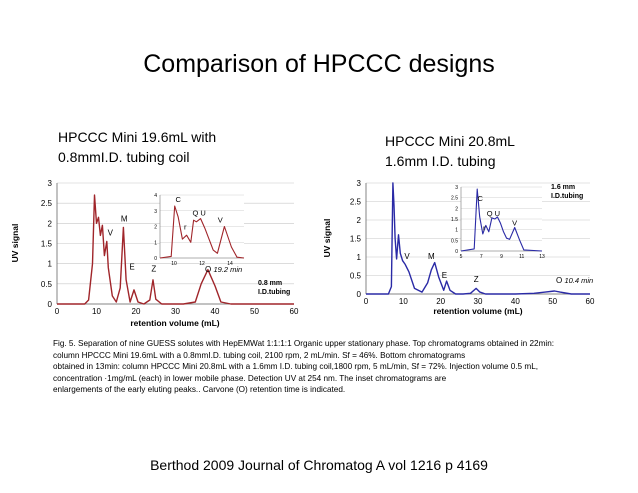 The height and width of the screenshot is (493, 638). I want to click on left-y-tick-label: 1.5, so click(47, 244).